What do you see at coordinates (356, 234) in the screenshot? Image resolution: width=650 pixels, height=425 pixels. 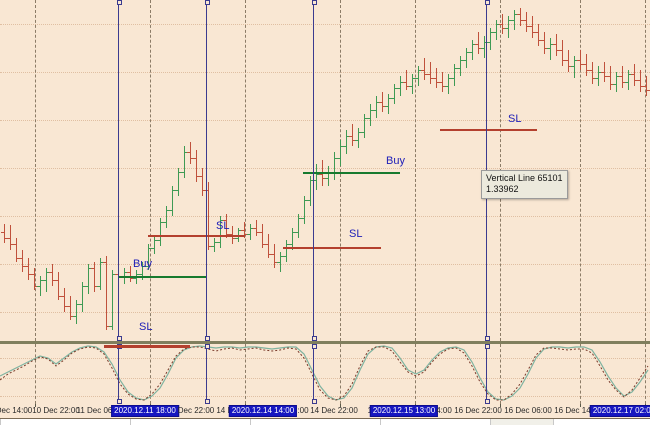 I see `stoploss-level-label: SL` at bounding box center [356, 234].